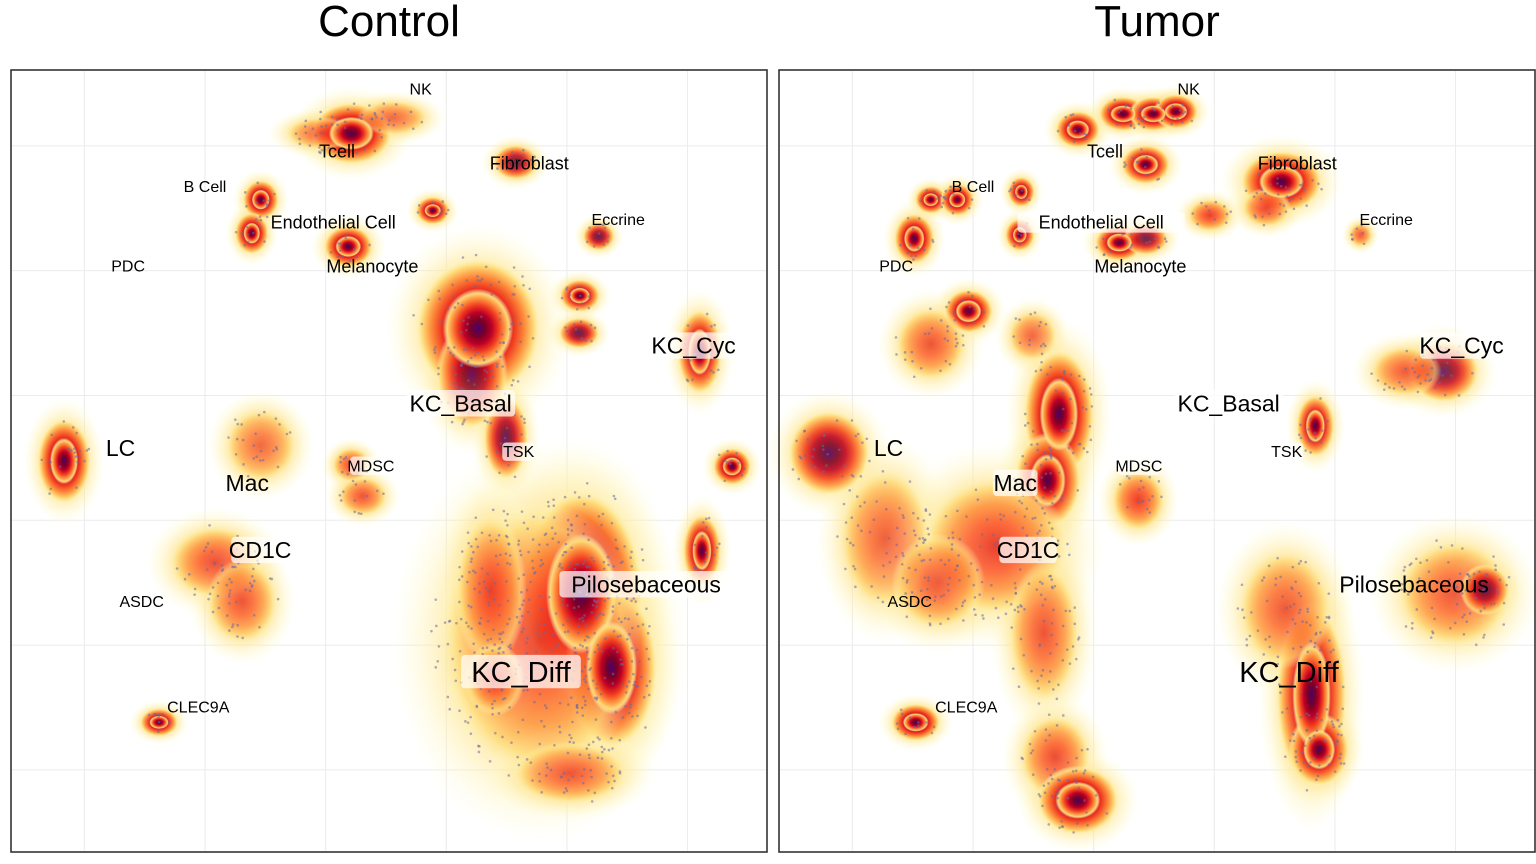 The width and height of the screenshot is (1536, 864). What do you see at coordinates (1138, 465) in the screenshot?
I see `cluster-label-box` at bounding box center [1138, 465].